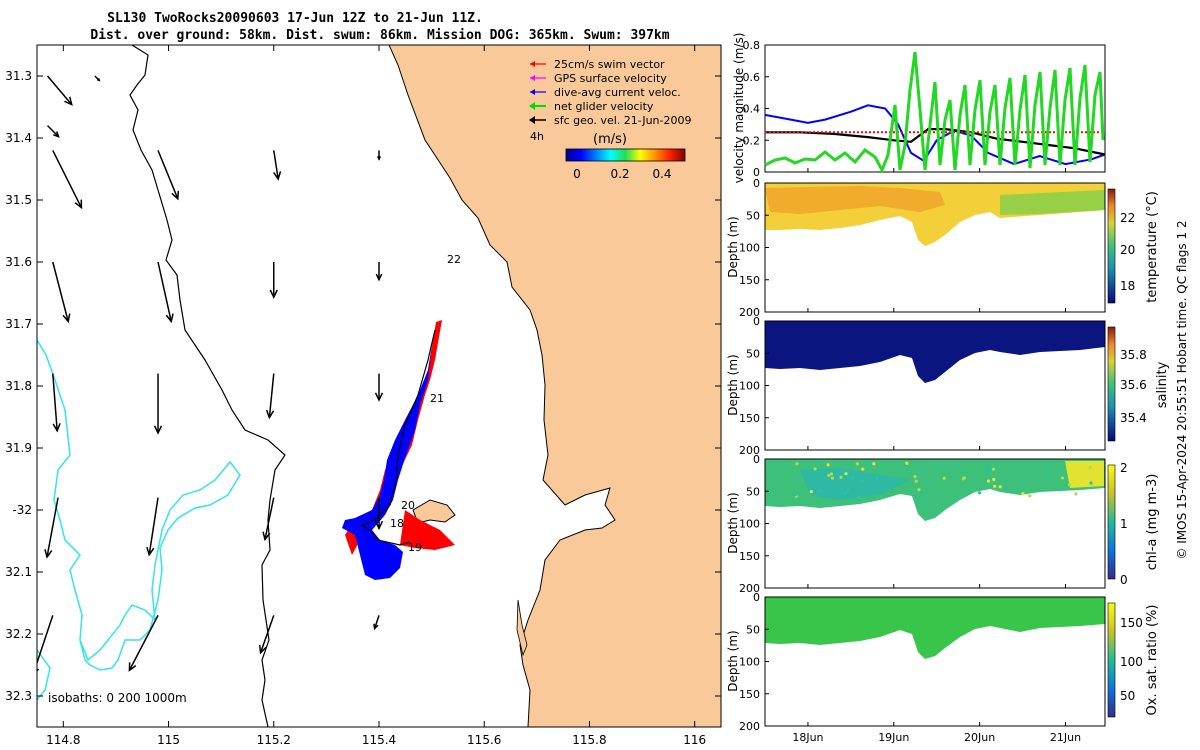  I want to click on depth-tick-label: 0, so click(756, 183).